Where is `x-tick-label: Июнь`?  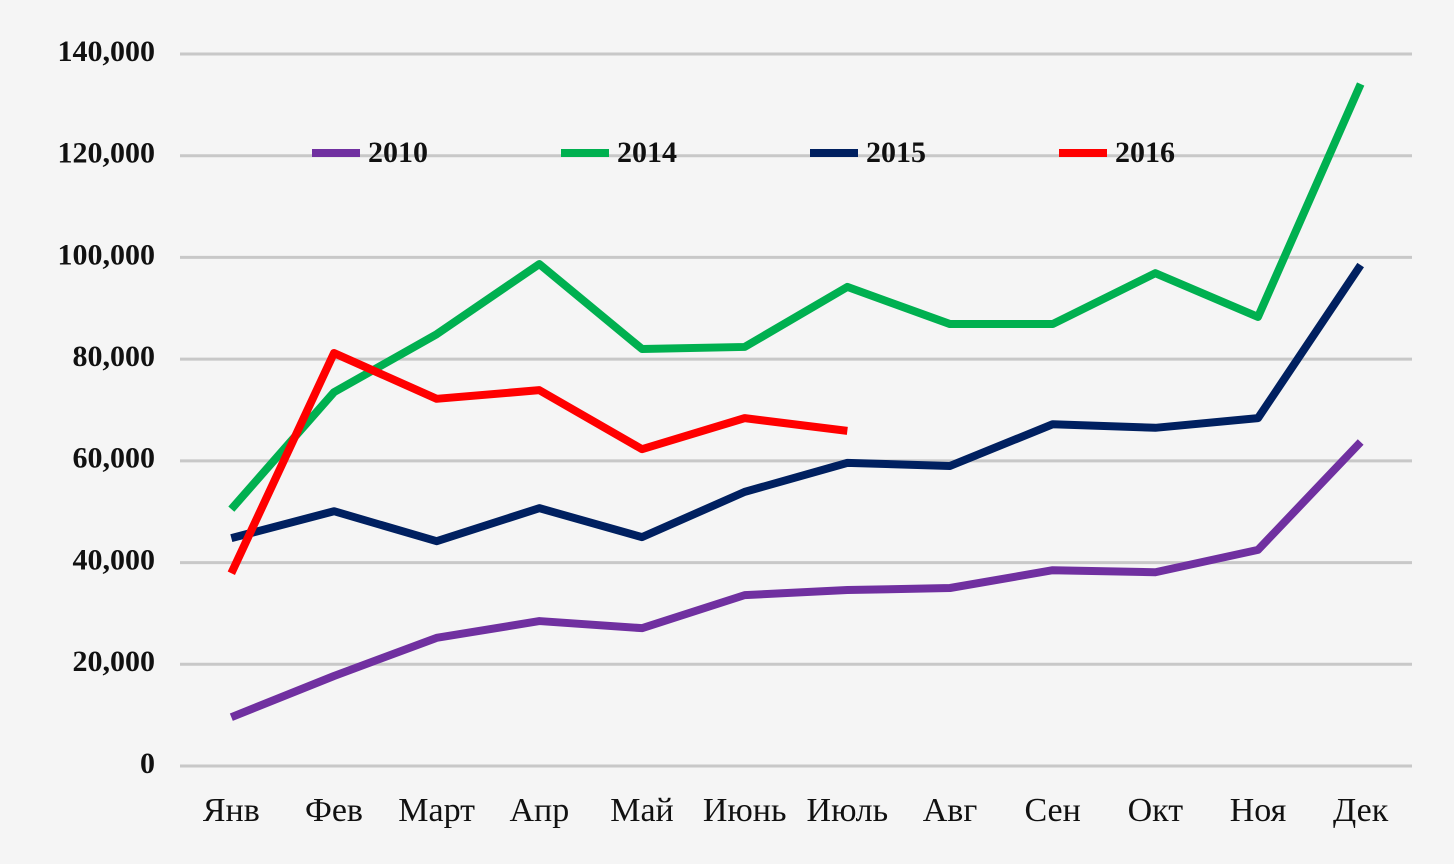
x-tick-label: Июнь is located at coordinates (745, 810).